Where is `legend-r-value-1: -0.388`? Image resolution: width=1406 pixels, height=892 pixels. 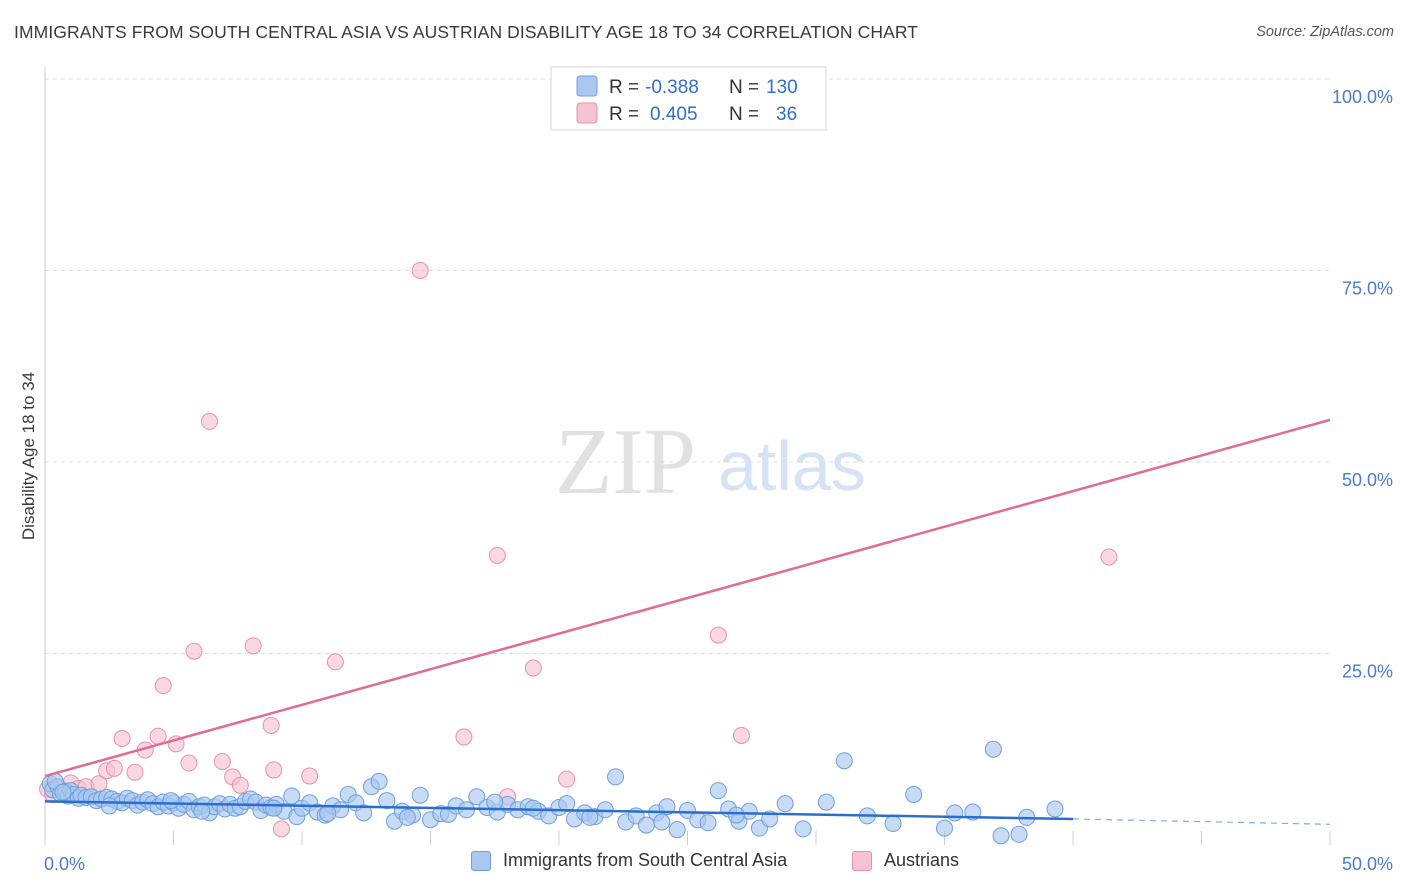
legend-r-value-1: -0.388 is located at coordinates (672, 87).